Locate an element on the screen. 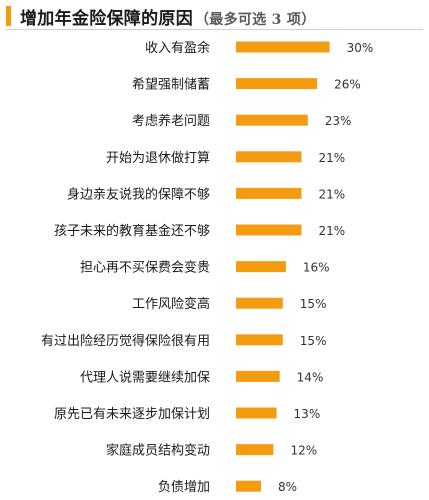 Image resolution: width=429 pixels, height=500 pixels. category-label: 有过出险经历觉得保险很有用 is located at coordinates (125, 341).